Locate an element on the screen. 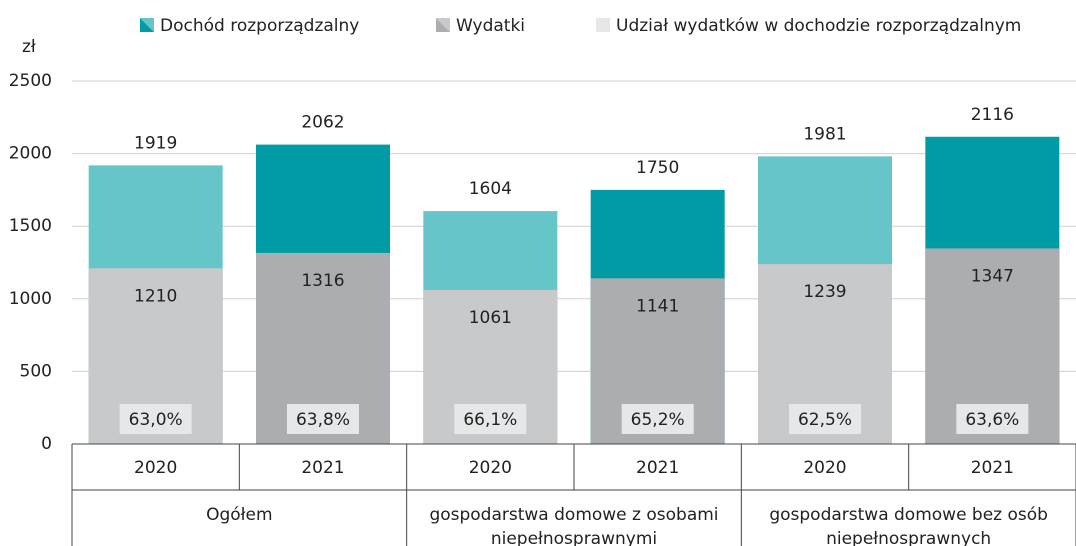 The height and width of the screenshot is (546, 1076). value-label: 1141 is located at coordinates (657, 306).